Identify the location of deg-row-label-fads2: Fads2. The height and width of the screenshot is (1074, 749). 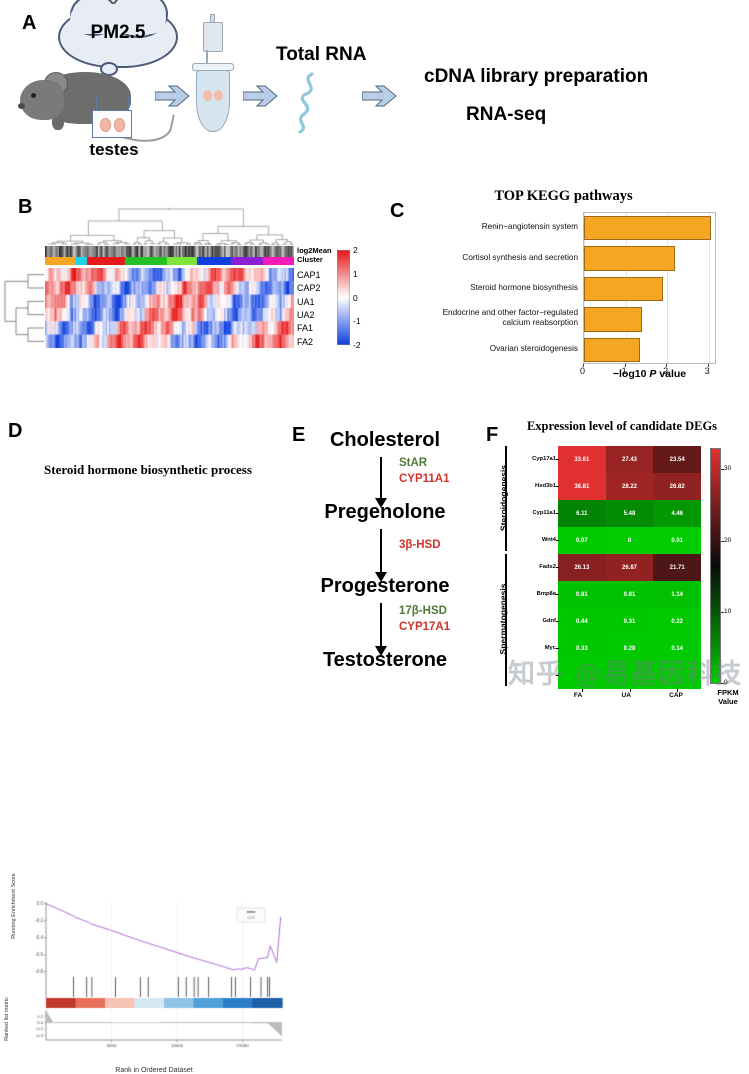
(547, 567).